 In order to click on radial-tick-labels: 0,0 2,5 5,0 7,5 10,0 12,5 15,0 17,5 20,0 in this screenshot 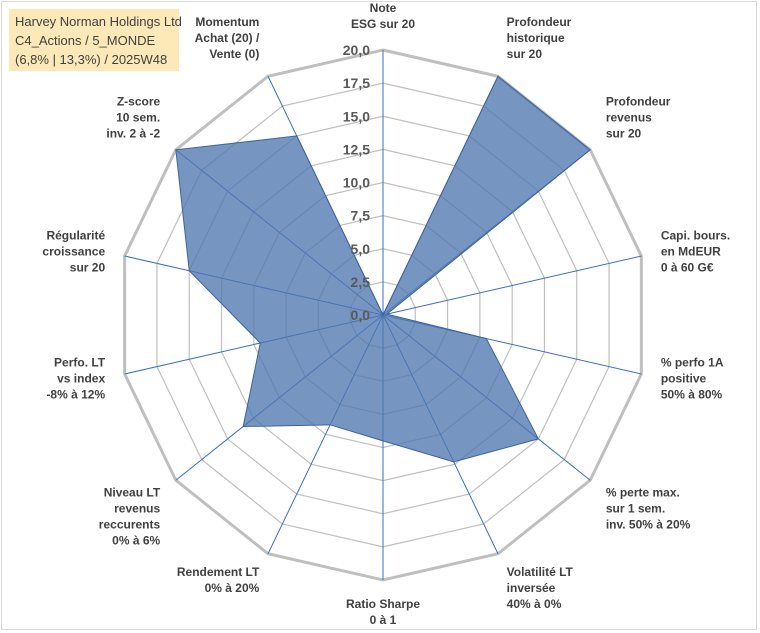, I will do `click(356, 182)`.